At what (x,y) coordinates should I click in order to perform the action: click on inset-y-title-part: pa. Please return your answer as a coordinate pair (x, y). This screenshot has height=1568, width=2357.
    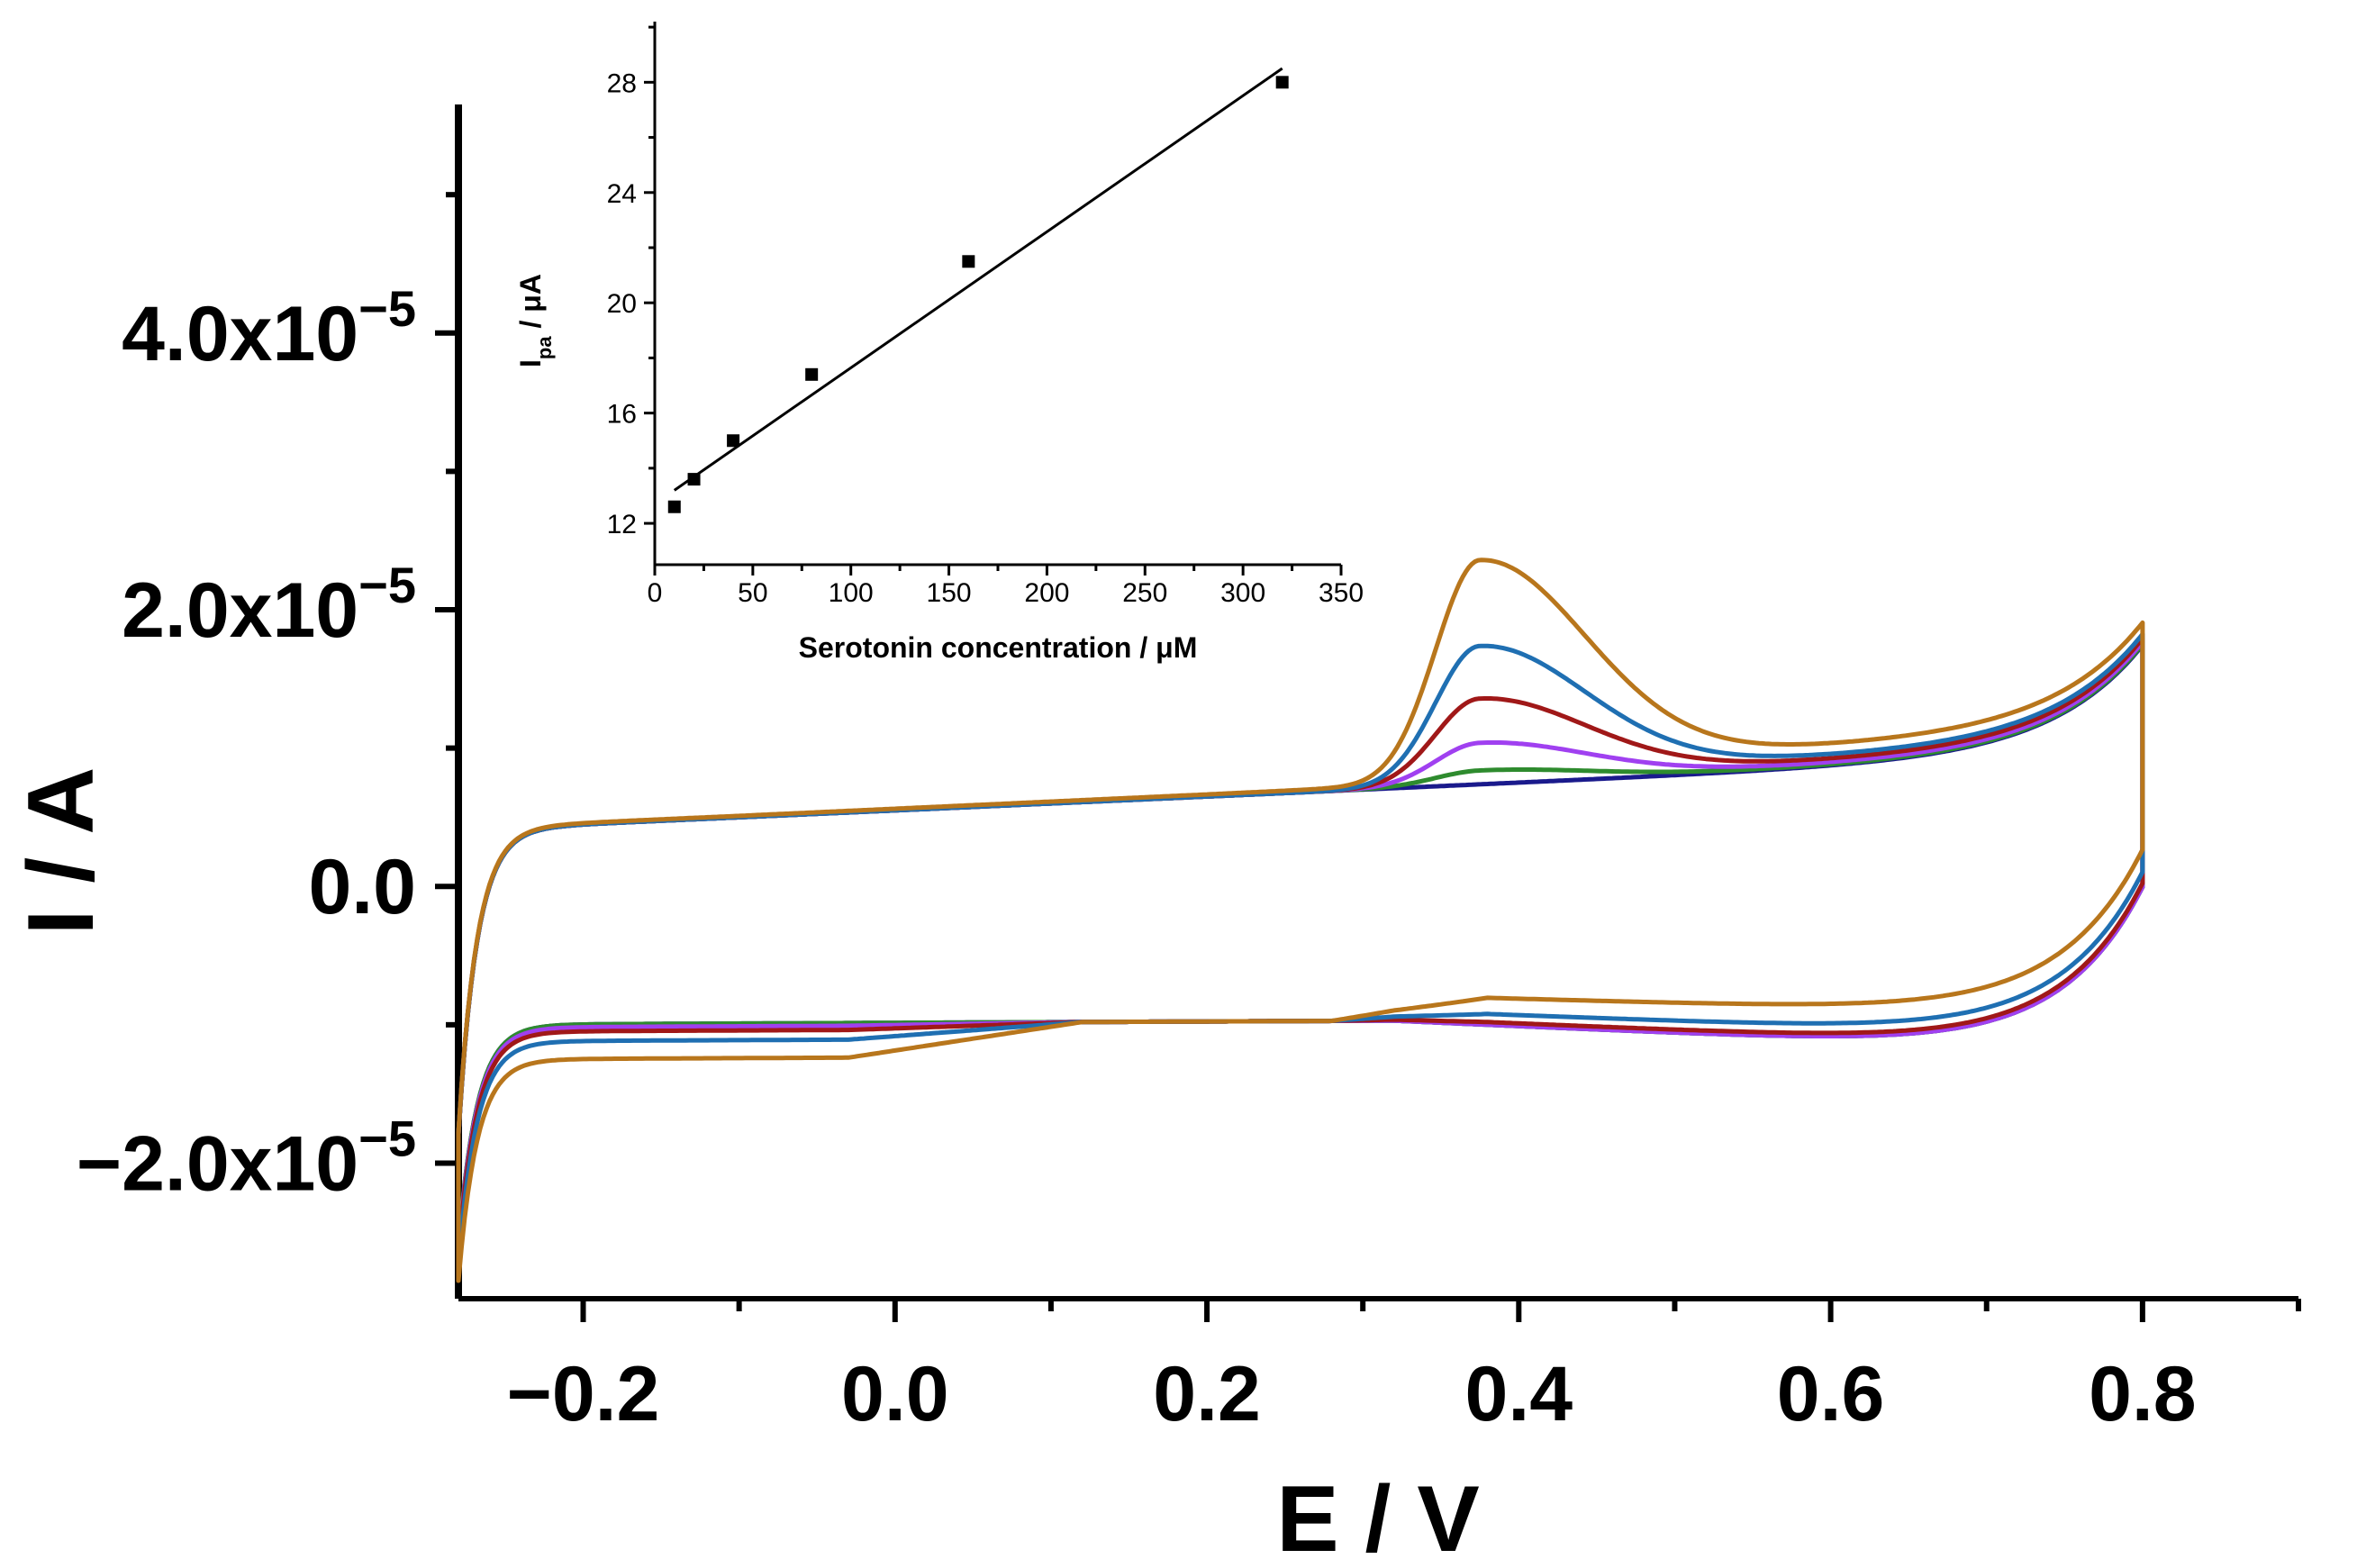
    Looking at the image, I should click on (544, 347).